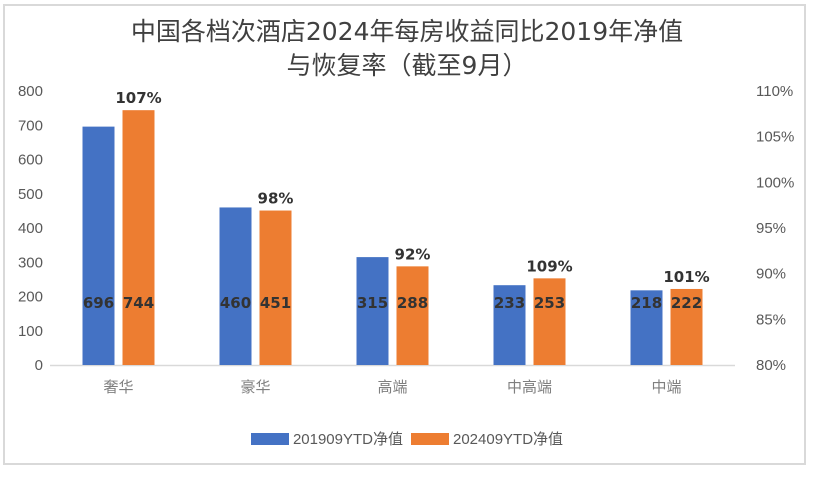 The width and height of the screenshot is (814, 477). I want to click on y2-tick-label: 95%, so click(771, 228).